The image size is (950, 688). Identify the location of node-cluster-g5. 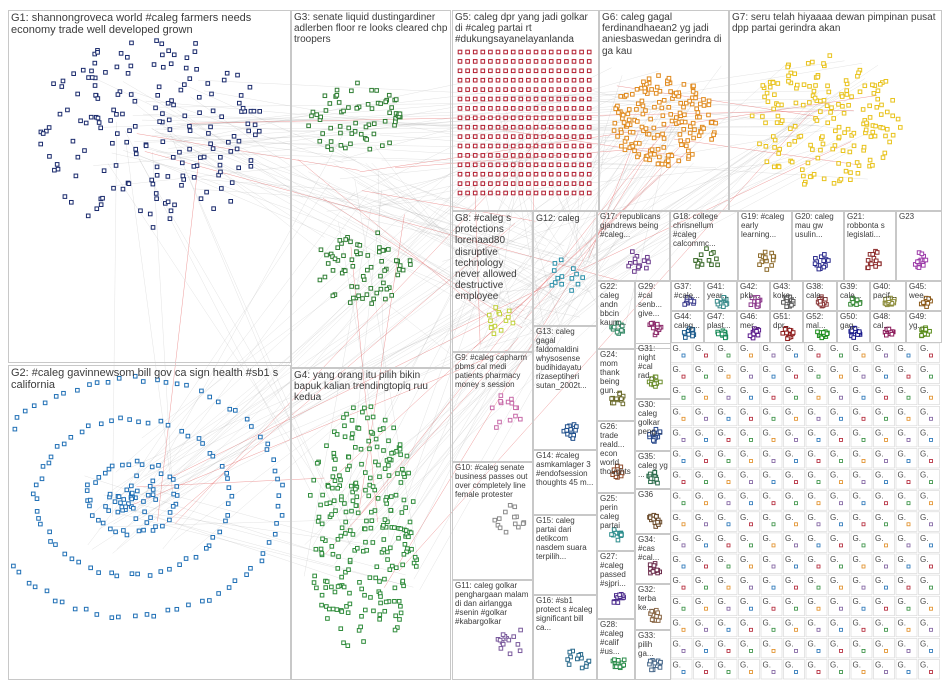
(524, 122).